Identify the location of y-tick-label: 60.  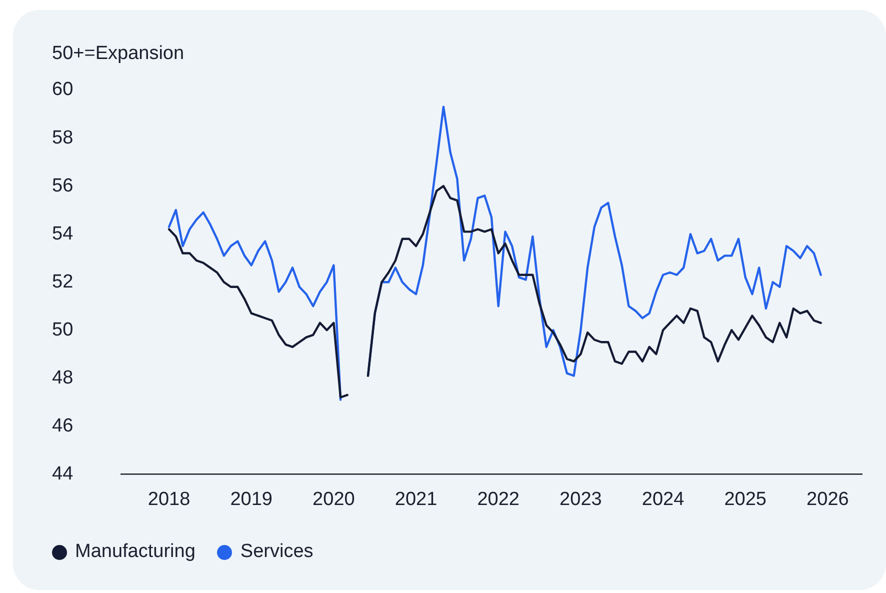
(63, 89).